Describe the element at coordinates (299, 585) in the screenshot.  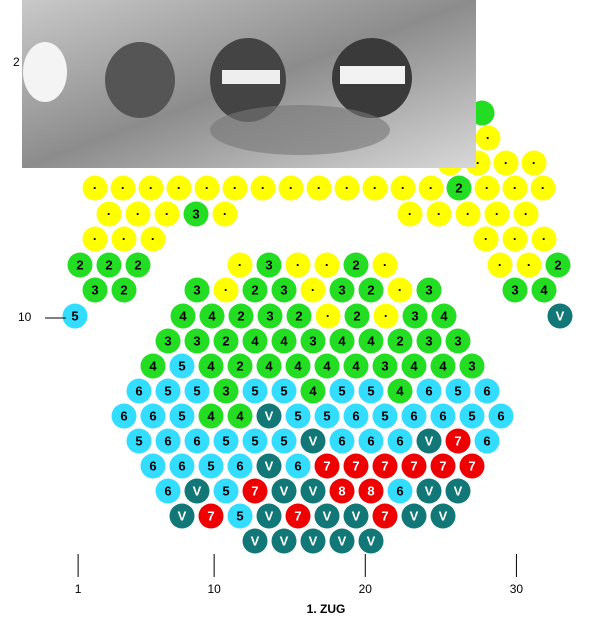
I see `x-axis: 1 10 20 30 1. ZUG` at that location.